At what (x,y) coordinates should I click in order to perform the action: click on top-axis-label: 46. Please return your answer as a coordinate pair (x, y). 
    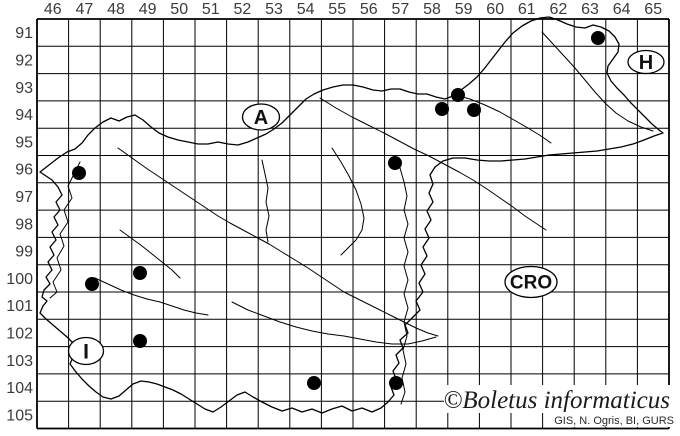
    Looking at the image, I should click on (53, 9).